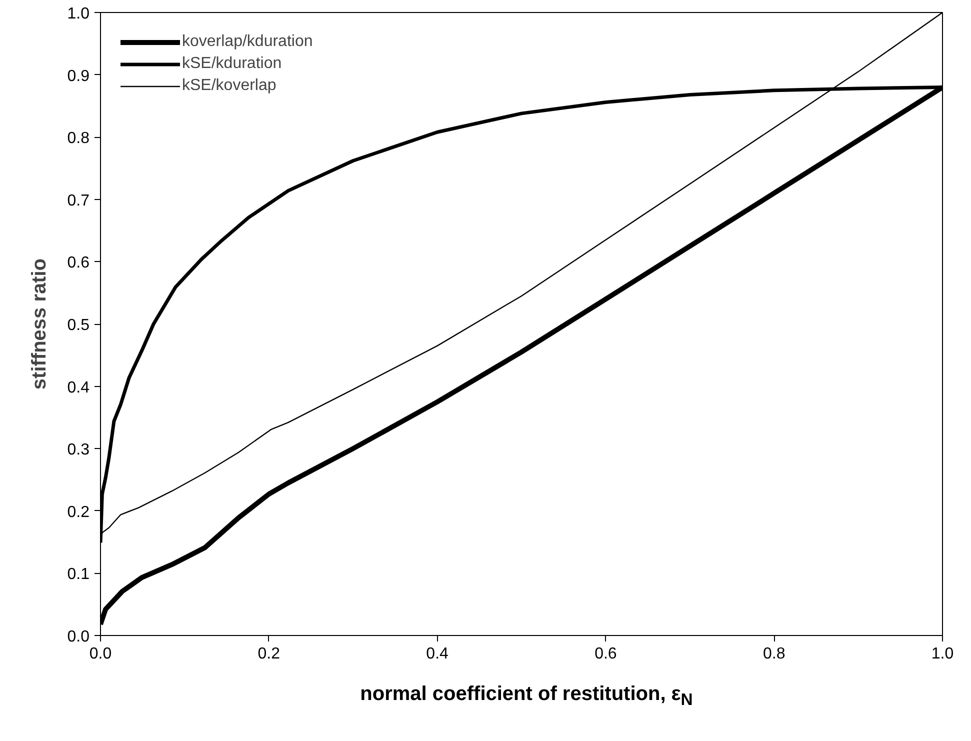 The width and height of the screenshot is (971, 741). What do you see at coordinates (78, 139) in the screenshot?
I see `y-tick-label: 0.8` at bounding box center [78, 139].